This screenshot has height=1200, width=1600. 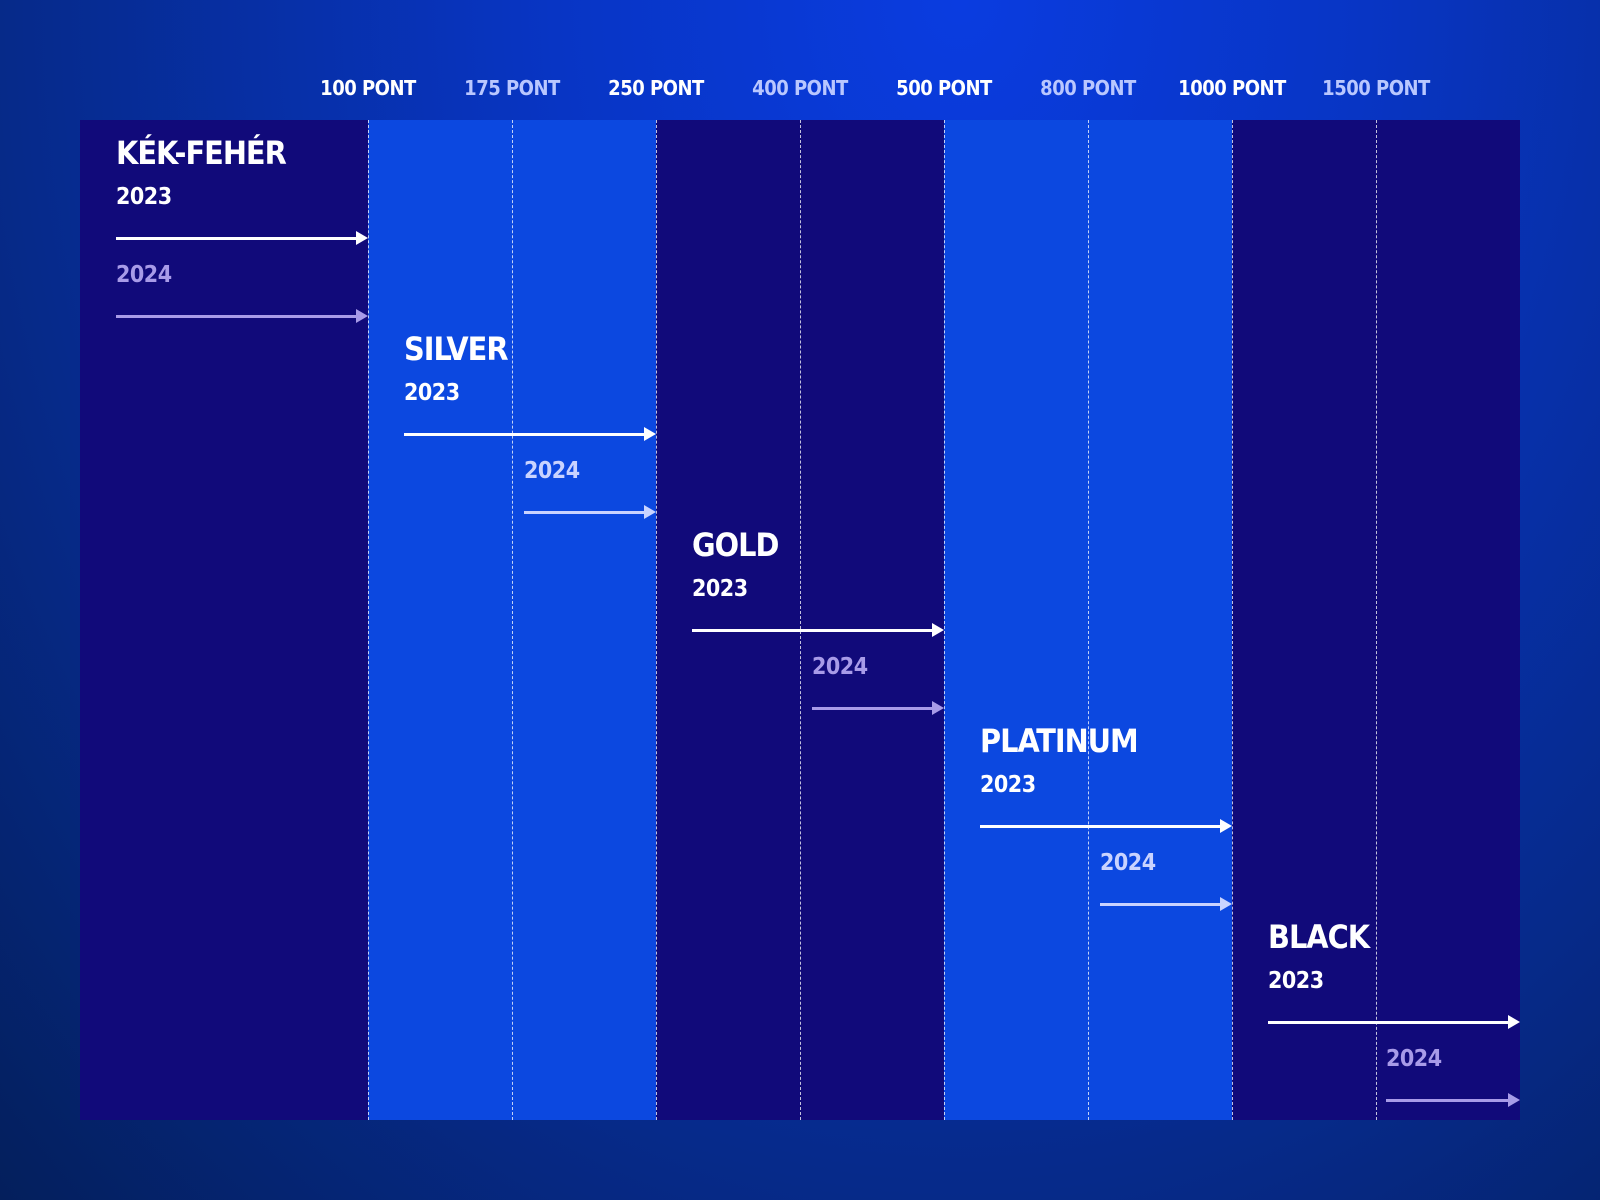 What do you see at coordinates (368, 88) in the screenshot?
I see `threshold-label: 100 PONT` at bounding box center [368, 88].